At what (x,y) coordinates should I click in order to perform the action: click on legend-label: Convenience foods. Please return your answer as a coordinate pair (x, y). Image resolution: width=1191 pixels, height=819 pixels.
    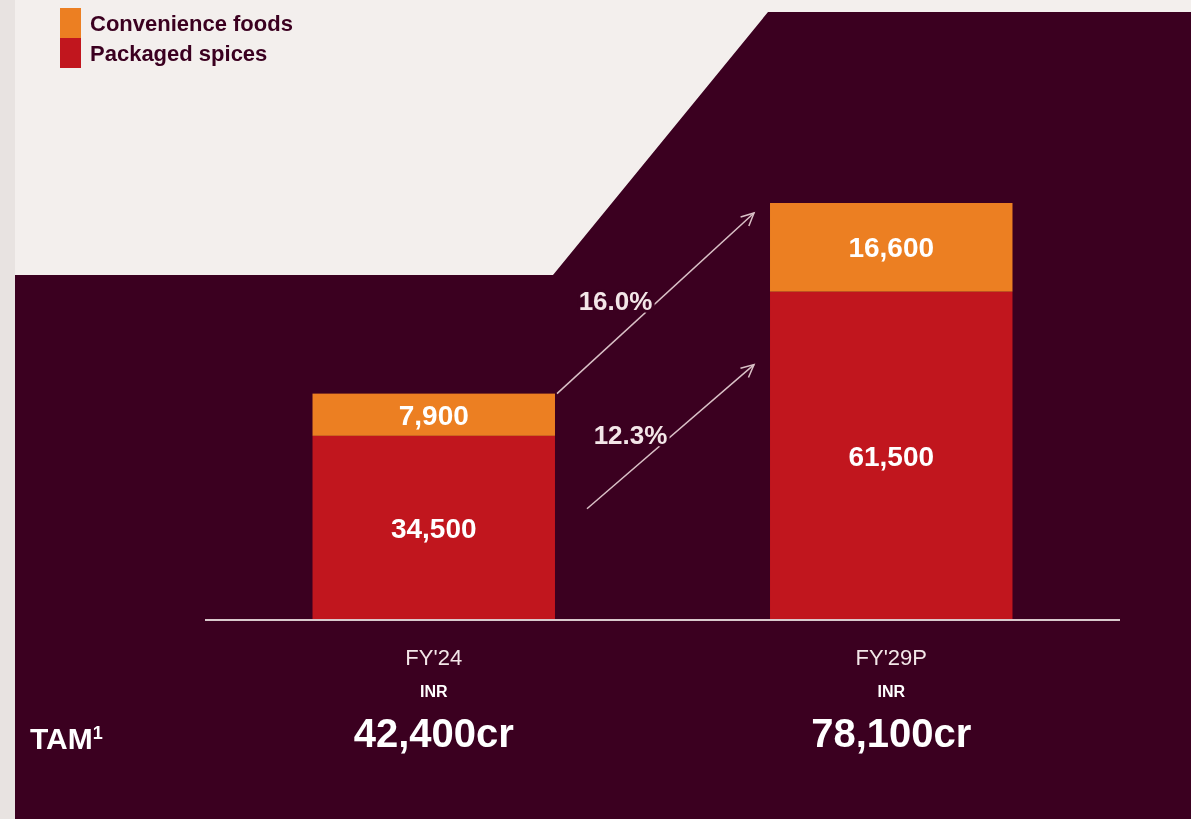
    Looking at the image, I should click on (191, 23).